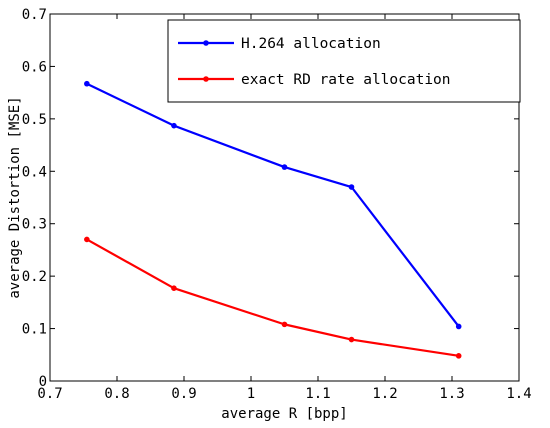 The height and width of the screenshot is (428, 550). I want to click on y-tick-label: 0.3, so click(34, 225).